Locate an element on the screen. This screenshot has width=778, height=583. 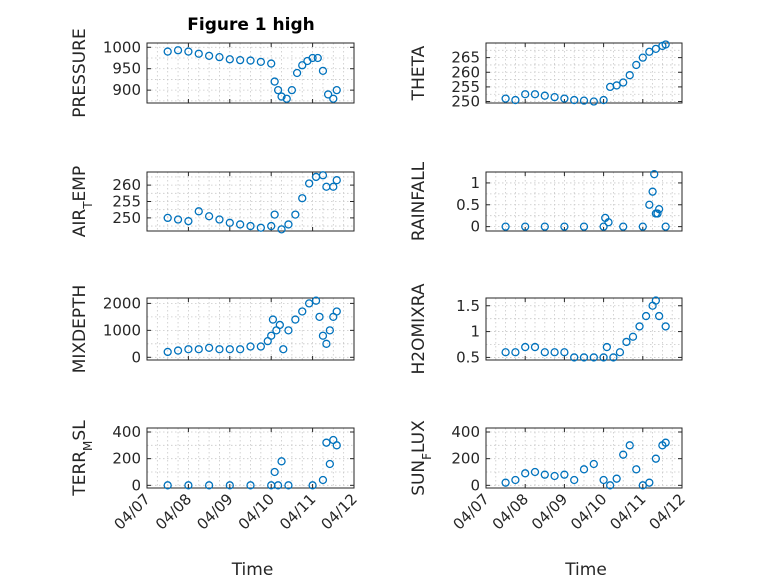
subplot-mixdepth: 0 1000 2000 MIXDEPTH is located at coordinates (212, 329).